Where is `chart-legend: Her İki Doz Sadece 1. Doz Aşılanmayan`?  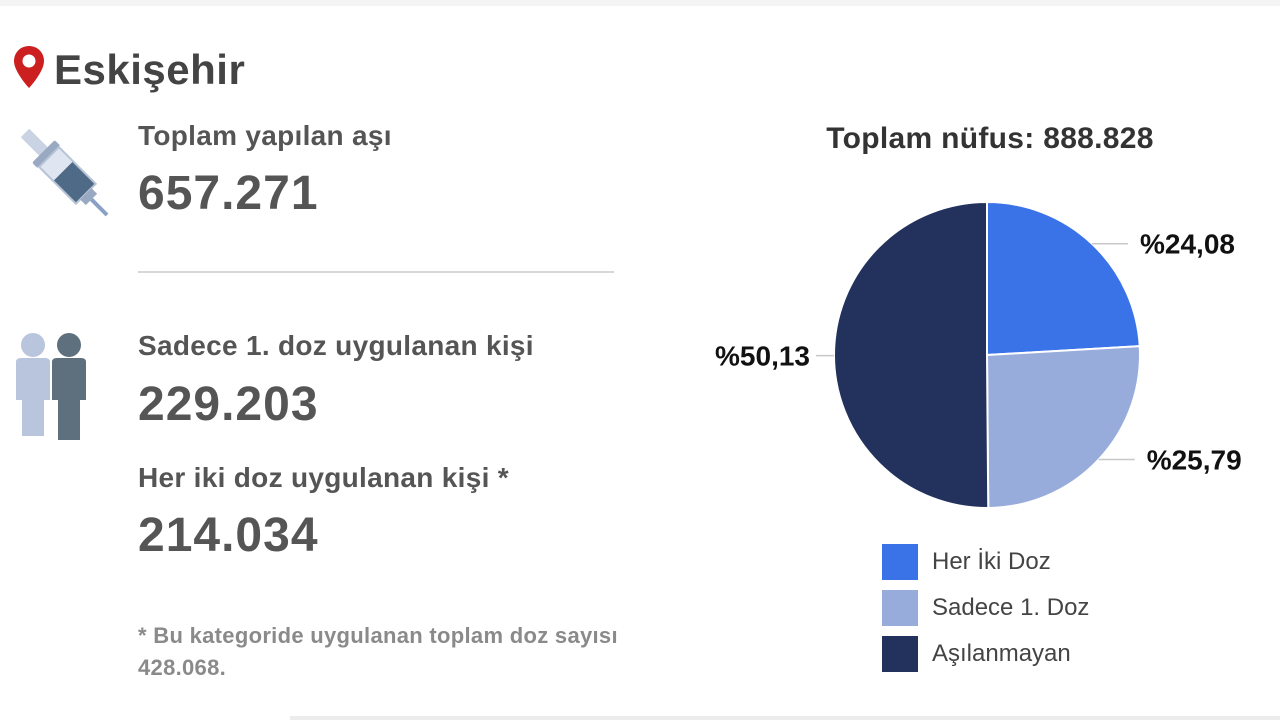 chart-legend: Her İki Doz Sadece 1. Doz Aşılanmayan is located at coordinates (985, 613).